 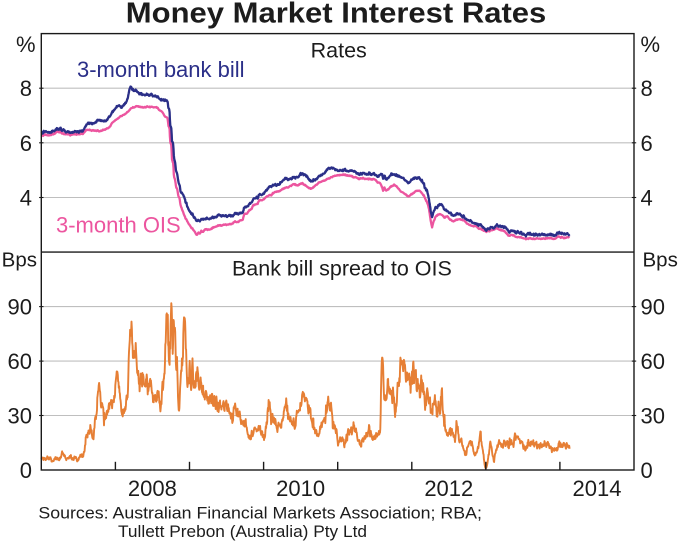 What do you see at coordinates (118, 224) in the screenshot?
I see `svg-text: 3-month OIS` at bounding box center [118, 224].